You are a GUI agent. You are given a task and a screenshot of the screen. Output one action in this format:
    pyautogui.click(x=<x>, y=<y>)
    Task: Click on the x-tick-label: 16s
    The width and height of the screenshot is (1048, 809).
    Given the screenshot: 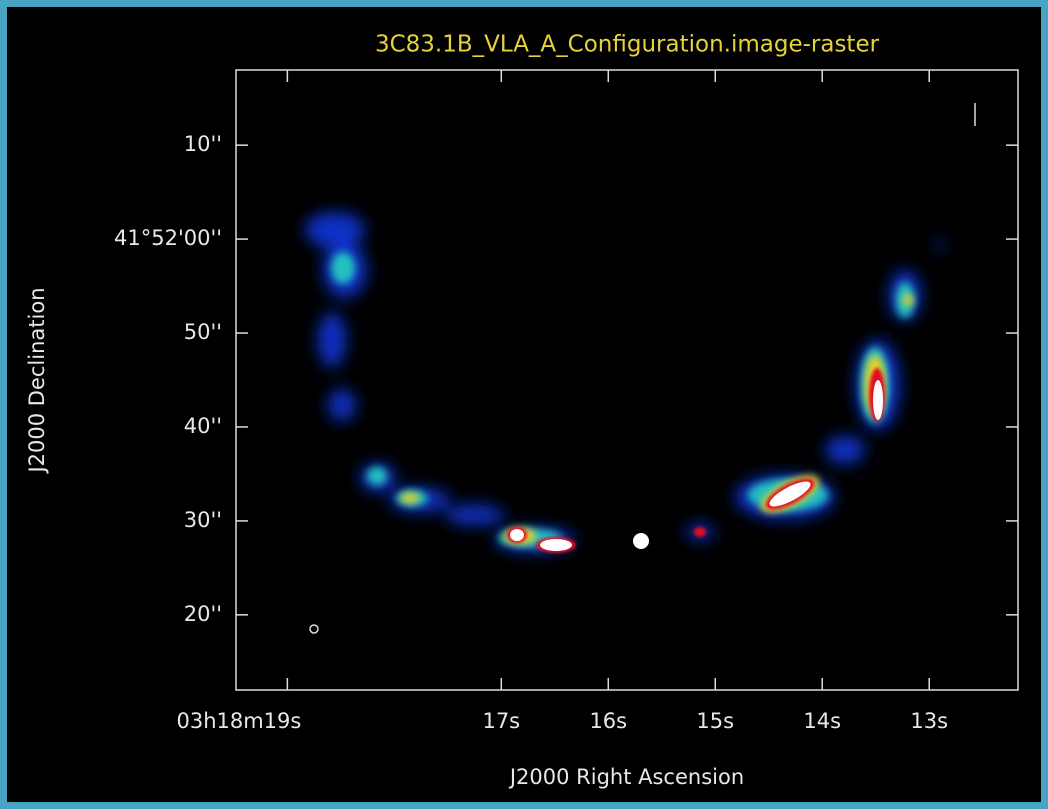 What is the action you would take?
    pyautogui.click(x=608, y=721)
    